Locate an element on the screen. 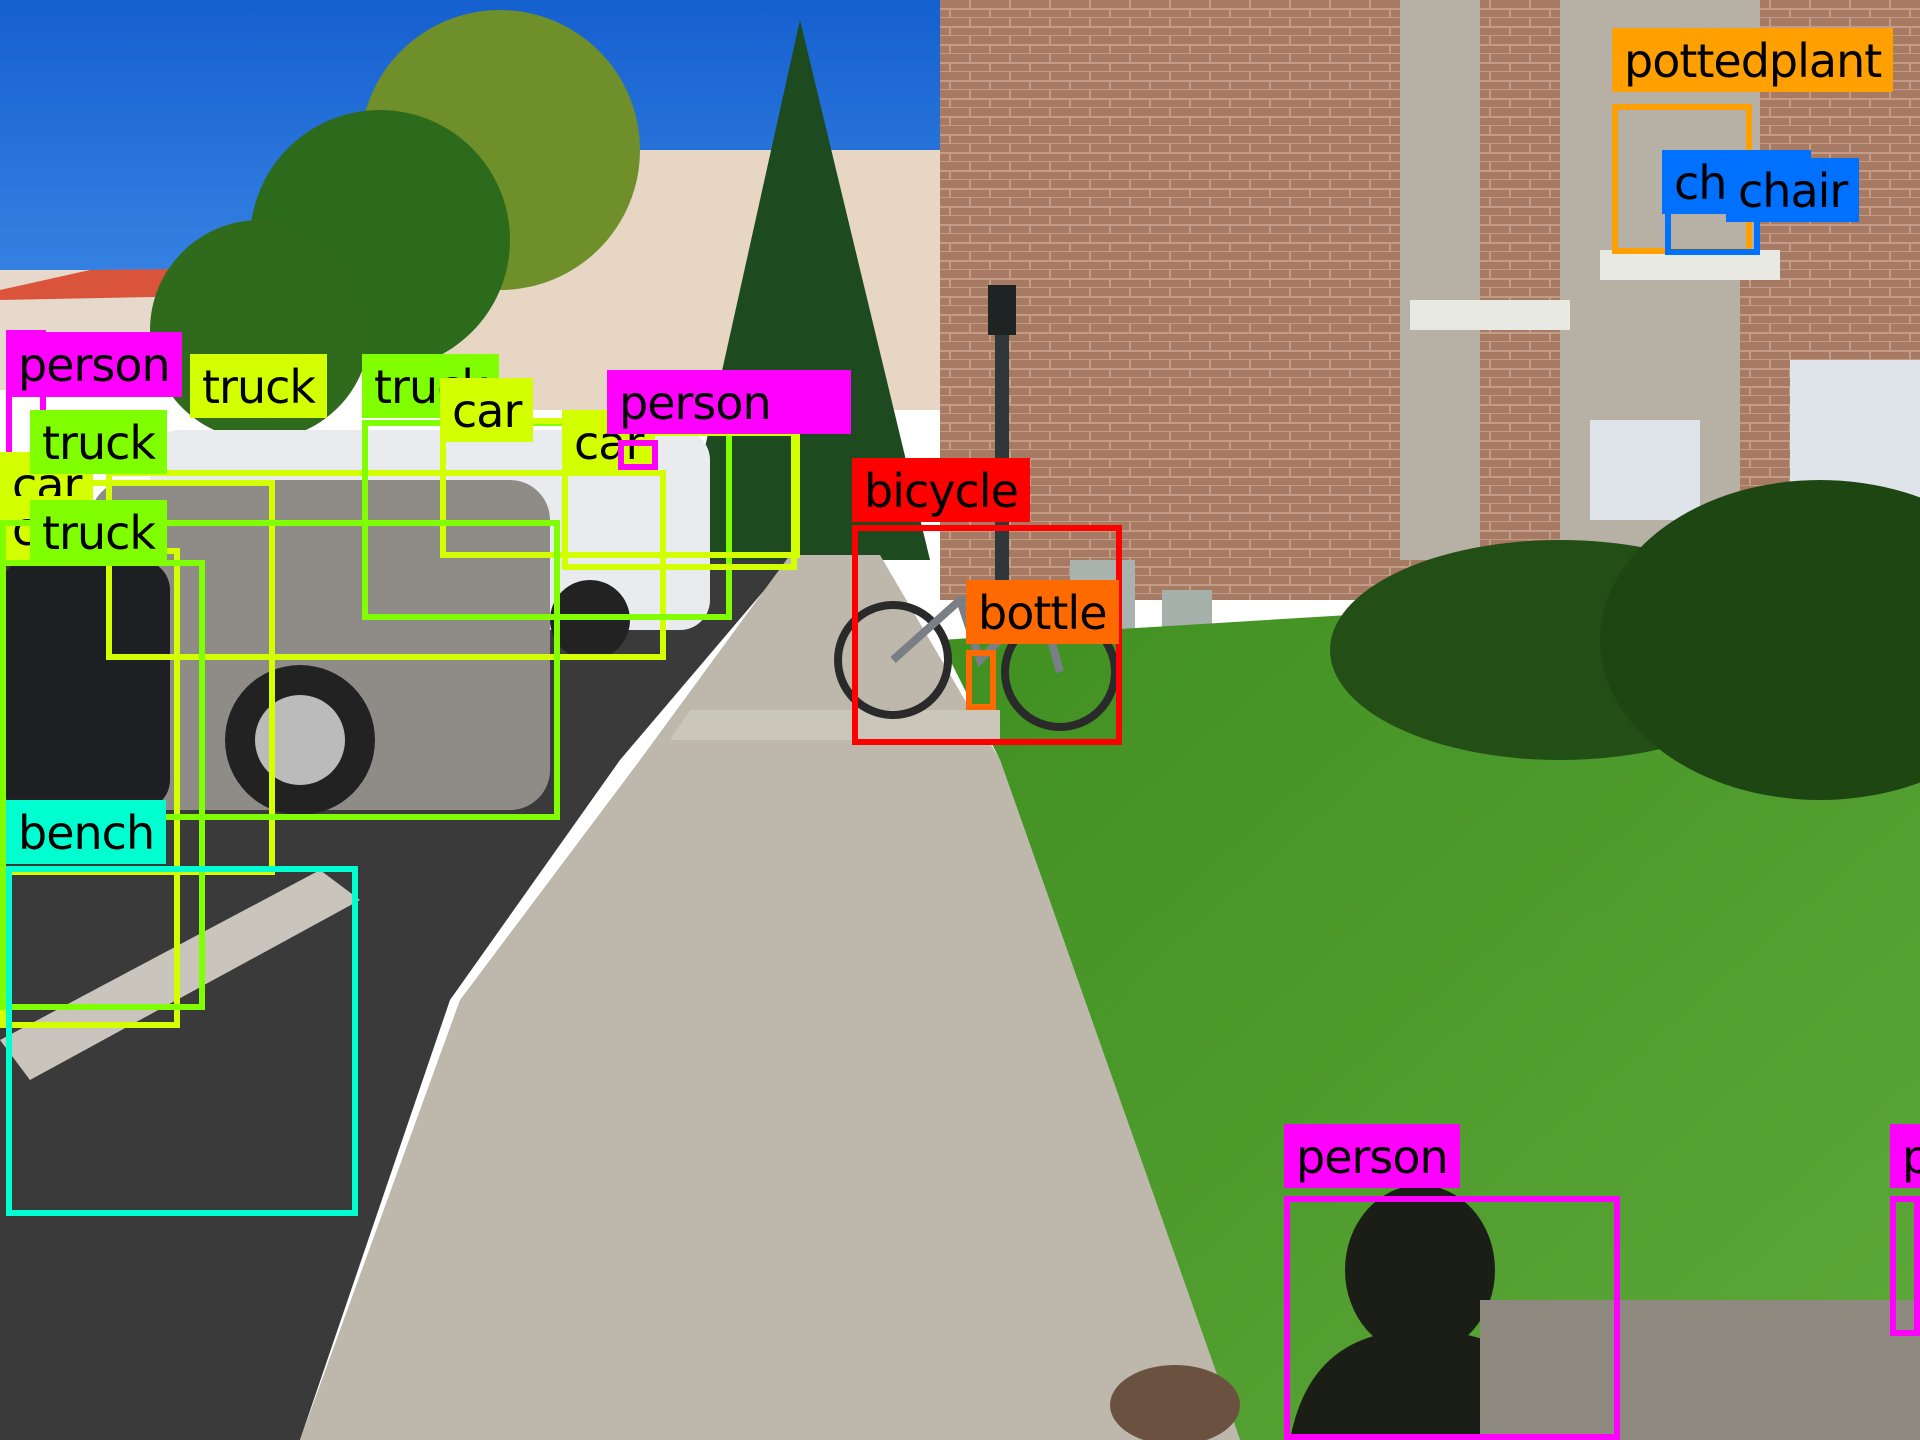  label-truck-3: truck is located at coordinates (99, 442).